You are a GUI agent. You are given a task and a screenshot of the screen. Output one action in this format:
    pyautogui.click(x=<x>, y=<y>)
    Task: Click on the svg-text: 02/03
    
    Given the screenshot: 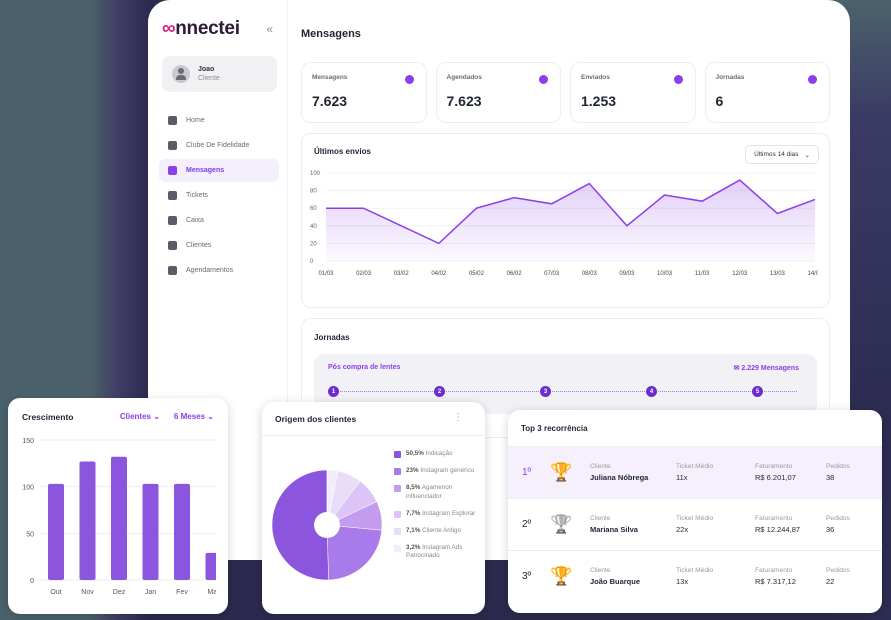 What is the action you would take?
    pyautogui.click(x=364, y=274)
    